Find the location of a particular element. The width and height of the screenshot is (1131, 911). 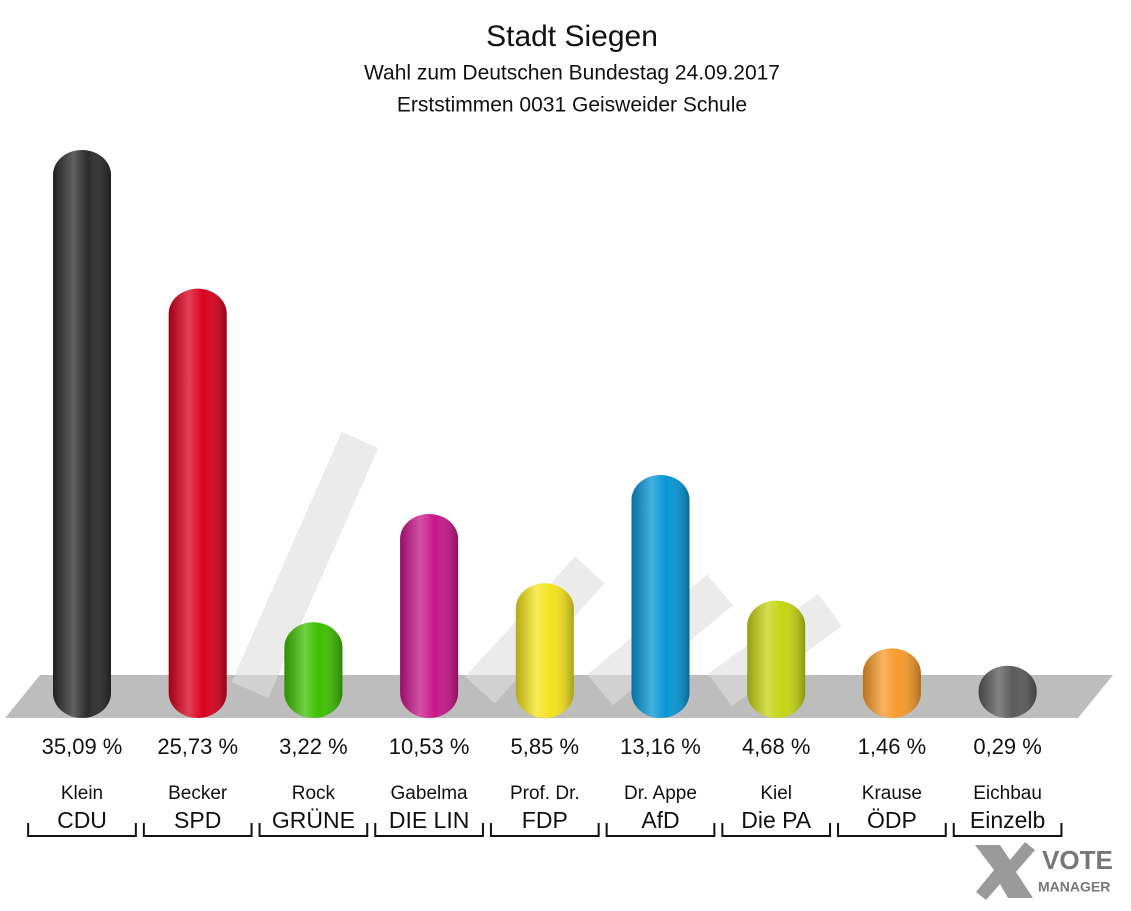

value-label: 4,68 % is located at coordinates (776, 746).